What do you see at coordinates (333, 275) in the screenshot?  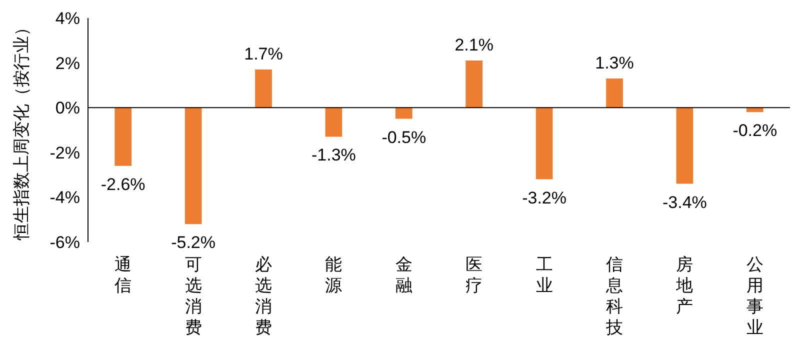 I see `x-tick-label: 能源` at bounding box center [333, 275].